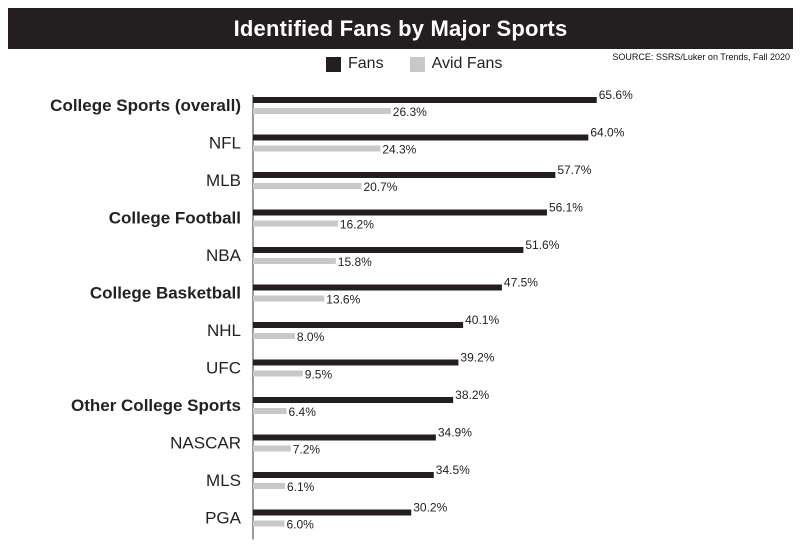  What do you see at coordinates (307, 186) in the screenshot?
I see `bar-avid-fans-mlb` at bounding box center [307, 186].